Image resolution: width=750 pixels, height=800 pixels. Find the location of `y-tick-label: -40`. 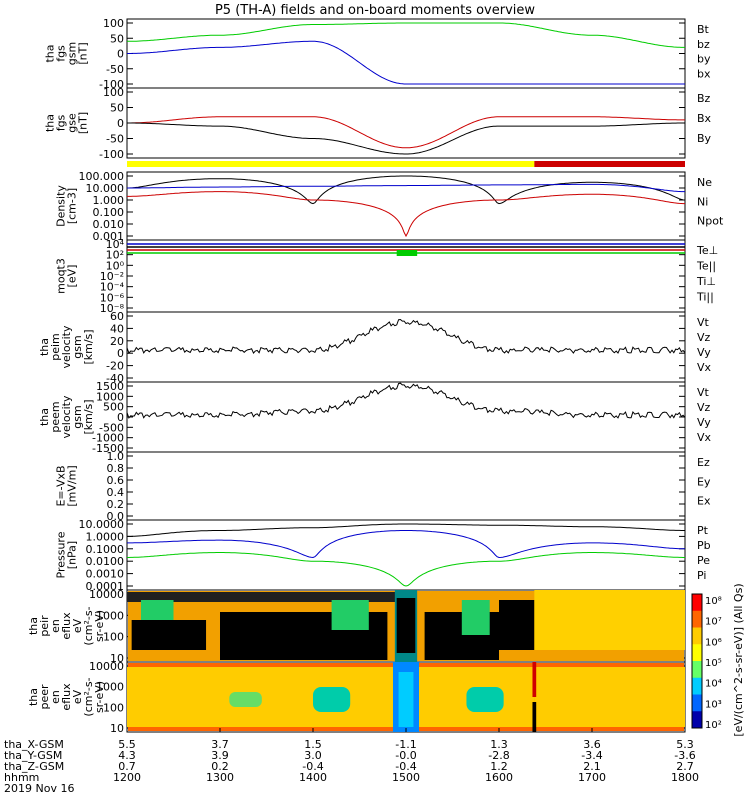

y-tick-label: -40 is located at coordinates (115, 378).